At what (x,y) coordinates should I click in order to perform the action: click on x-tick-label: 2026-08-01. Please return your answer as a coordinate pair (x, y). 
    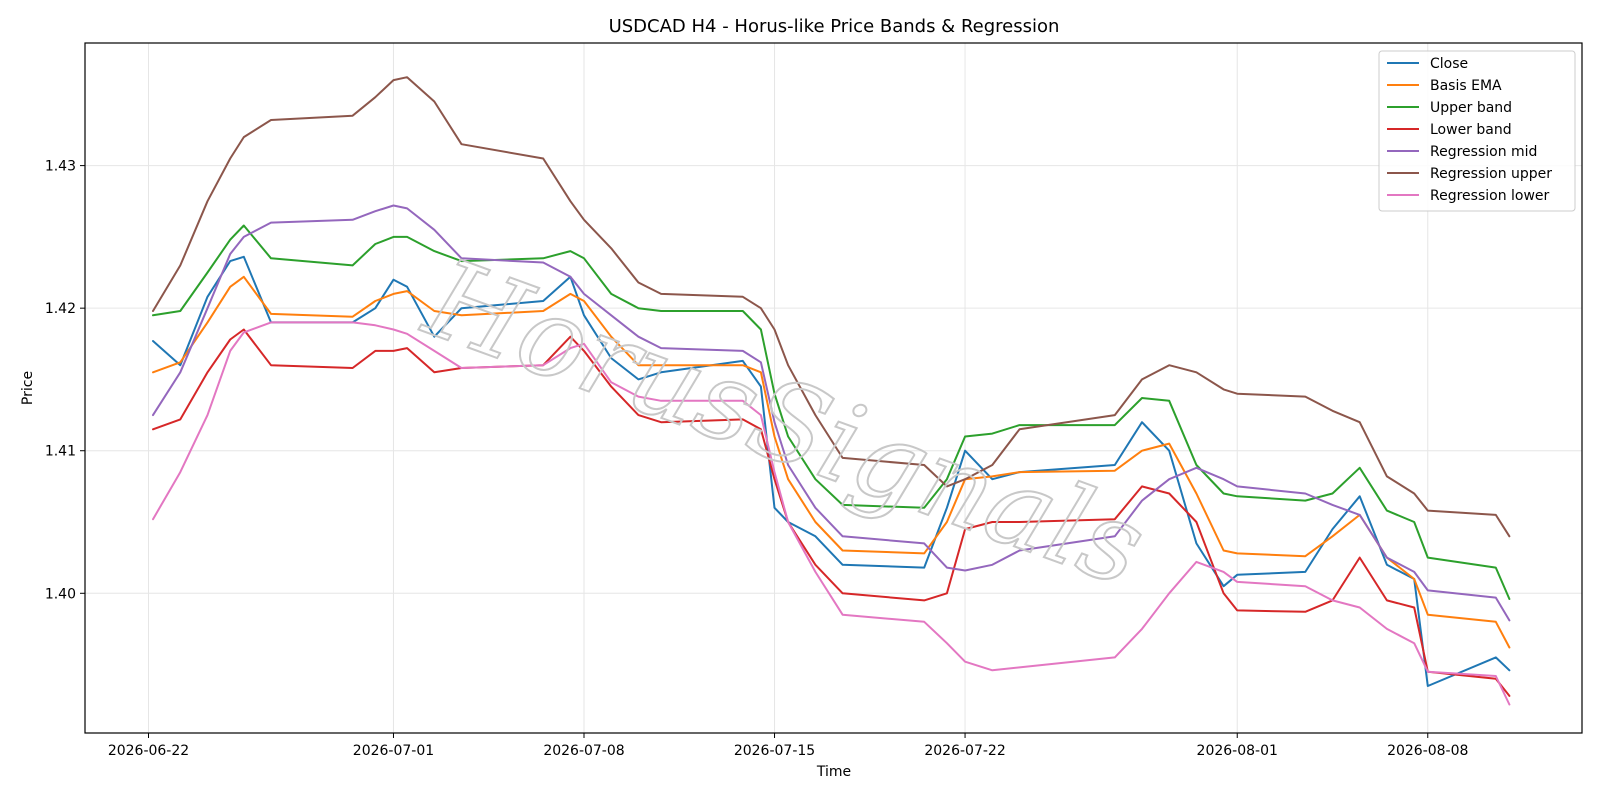
    Looking at the image, I should click on (1237, 751).